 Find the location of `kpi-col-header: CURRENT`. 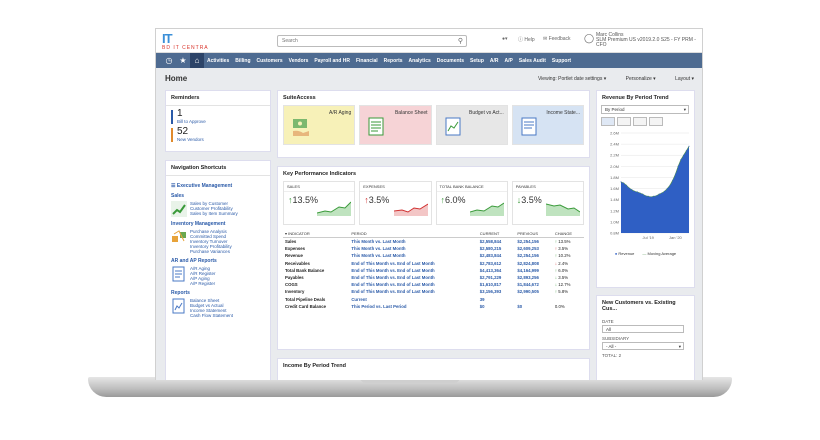

kpi-col-header: CURRENT is located at coordinates (496, 234).